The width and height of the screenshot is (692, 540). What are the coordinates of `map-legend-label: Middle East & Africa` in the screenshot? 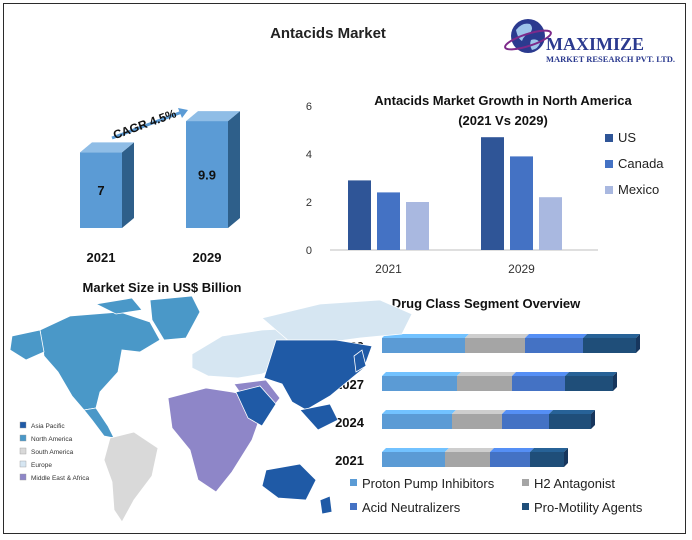 It's located at (60, 478).